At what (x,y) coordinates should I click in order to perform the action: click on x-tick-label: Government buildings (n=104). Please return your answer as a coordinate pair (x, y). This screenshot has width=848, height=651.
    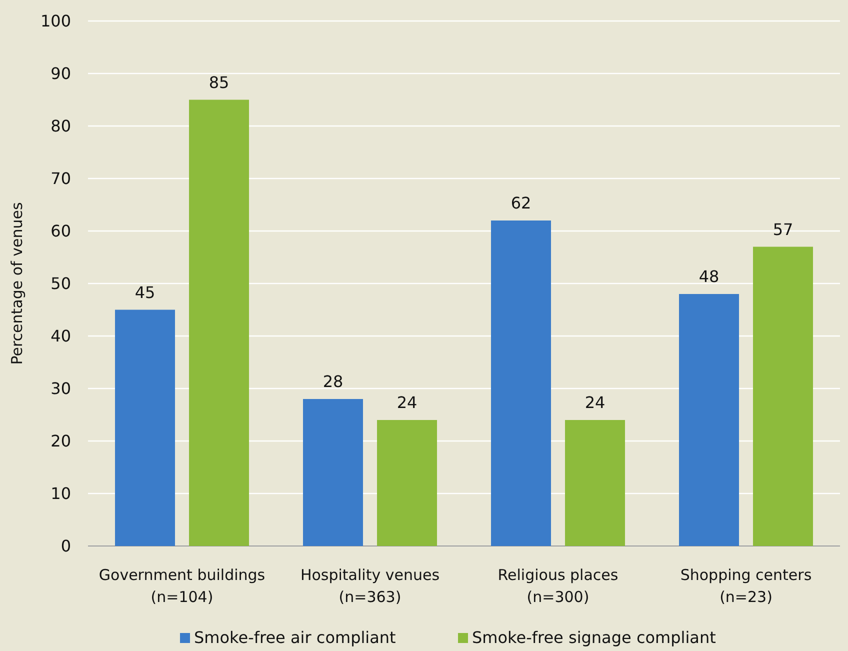
    Looking at the image, I should click on (182, 586).